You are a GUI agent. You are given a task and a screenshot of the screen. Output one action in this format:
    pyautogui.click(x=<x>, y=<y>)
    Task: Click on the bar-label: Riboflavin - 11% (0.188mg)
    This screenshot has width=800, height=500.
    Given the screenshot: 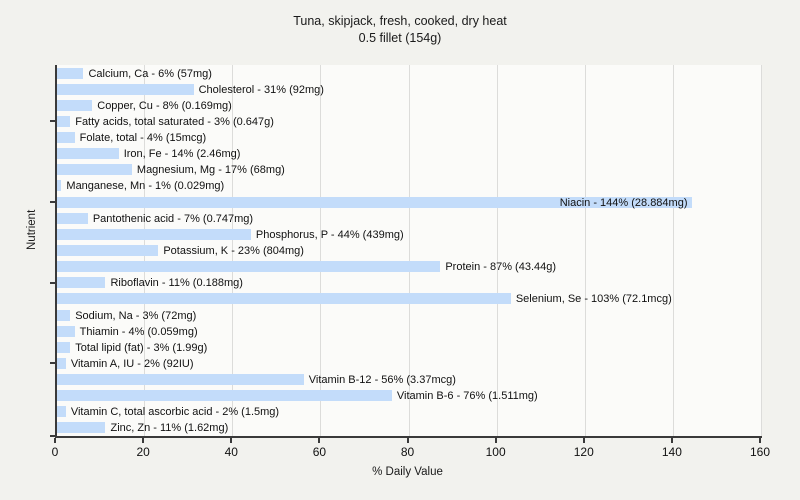 What is the action you would take?
    pyautogui.click(x=176, y=283)
    